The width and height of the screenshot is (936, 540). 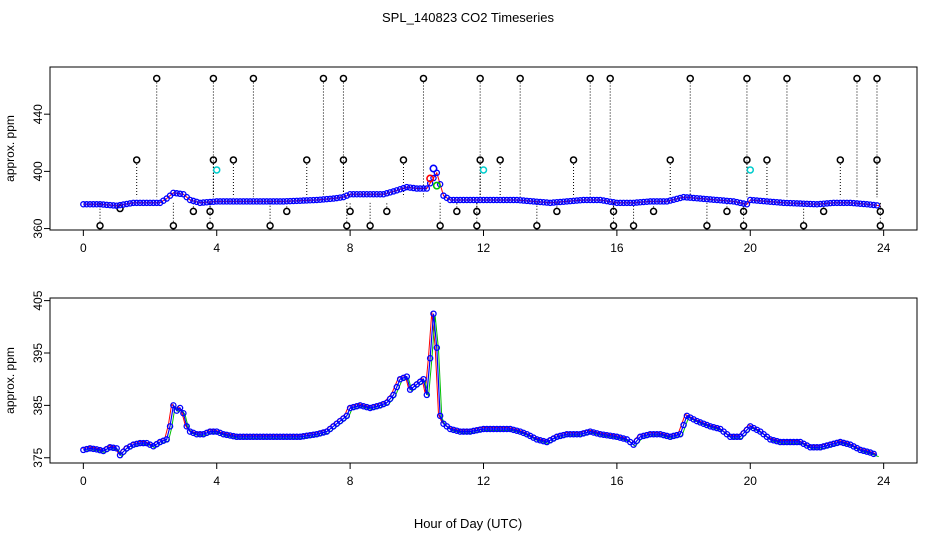 What do you see at coordinates (468, 523) in the screenshot?
I see `x-axis-label: Hour of Day (UTC)` at bounding box center [468, 523].